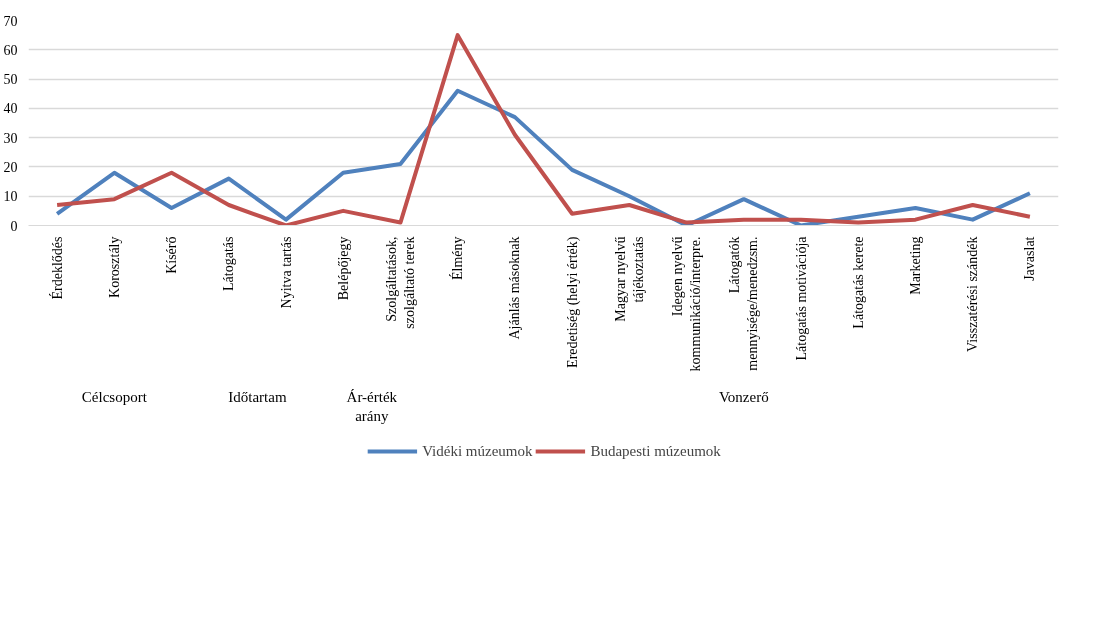 Image resolution: width=1118 pixels, height=617 pixels. I want to click on y-tick-label: 30, so click(10, 138).